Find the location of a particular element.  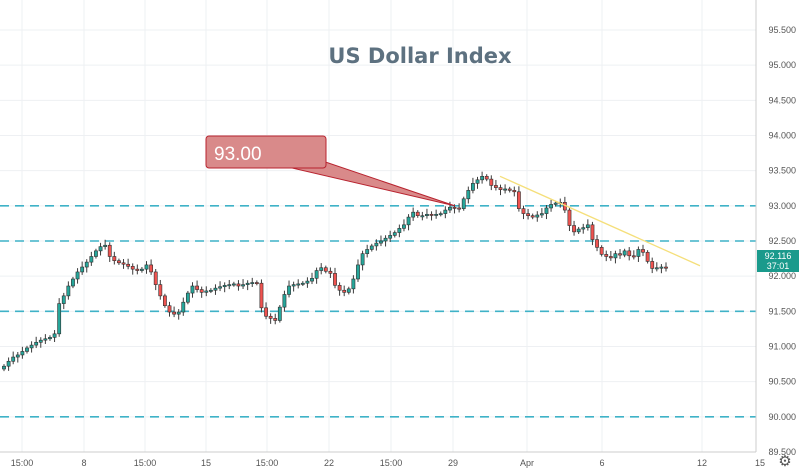

y-tick-label: 94.500 is located at coordinates (782, 100).